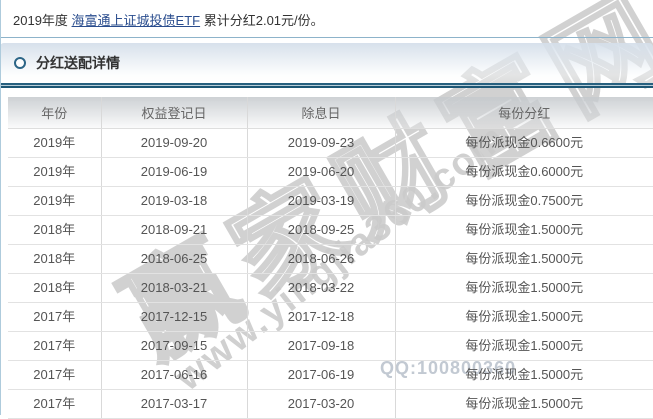  I want to click on table-row: 2019年 2019-06-19 2019-06-20 每份派现金0.6000元, so click(330, 172).